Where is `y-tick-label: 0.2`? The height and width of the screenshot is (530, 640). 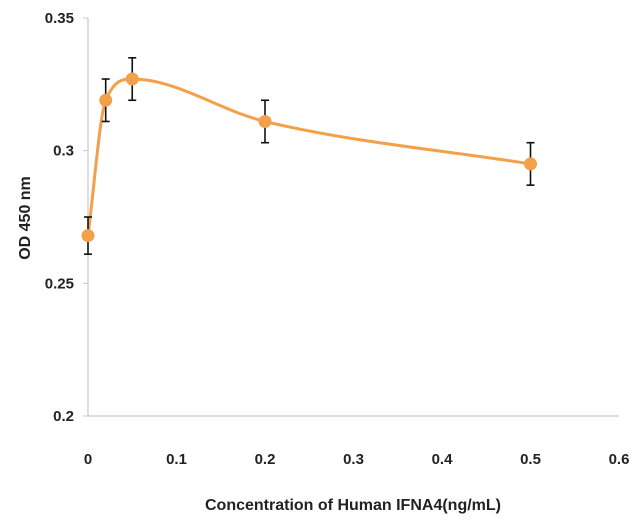 y-tick-label: 0.2 is located at coordinates (63, 416).